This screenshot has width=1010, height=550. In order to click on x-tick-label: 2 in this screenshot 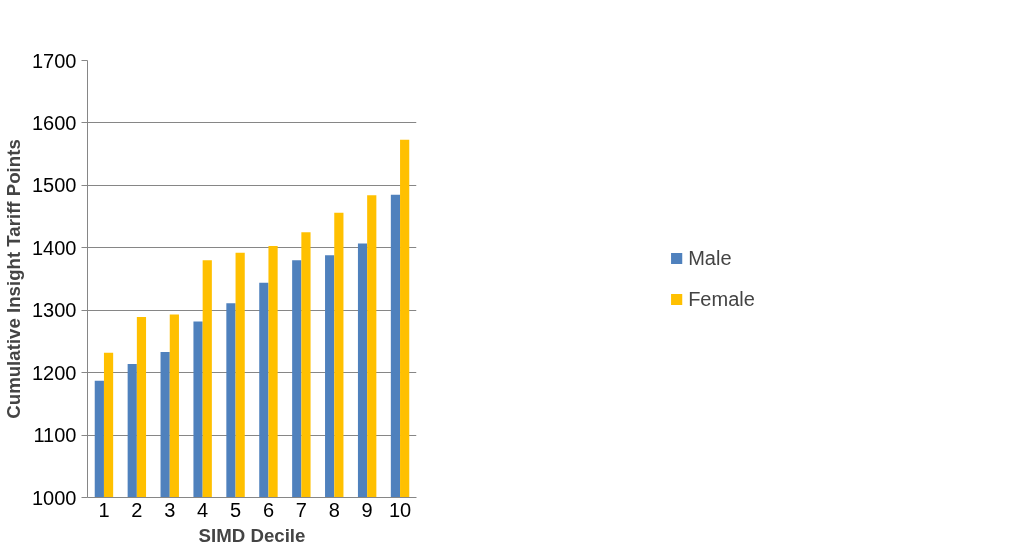, I will do `click(137, 509)`.